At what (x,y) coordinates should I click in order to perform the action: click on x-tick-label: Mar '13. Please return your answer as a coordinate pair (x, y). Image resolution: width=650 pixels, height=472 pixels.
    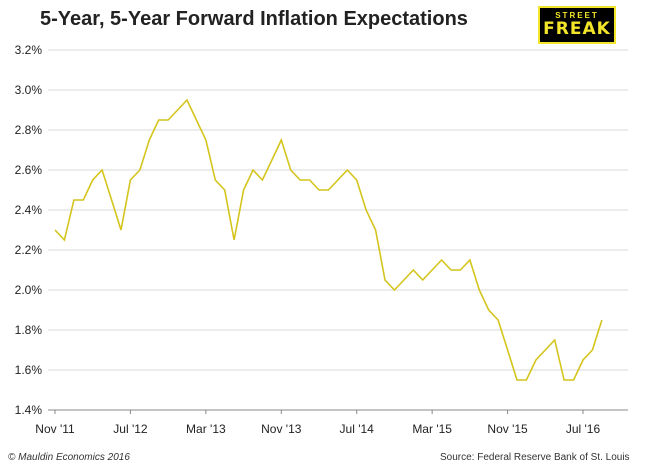
    Looking at the image, I should click on (206, 429).